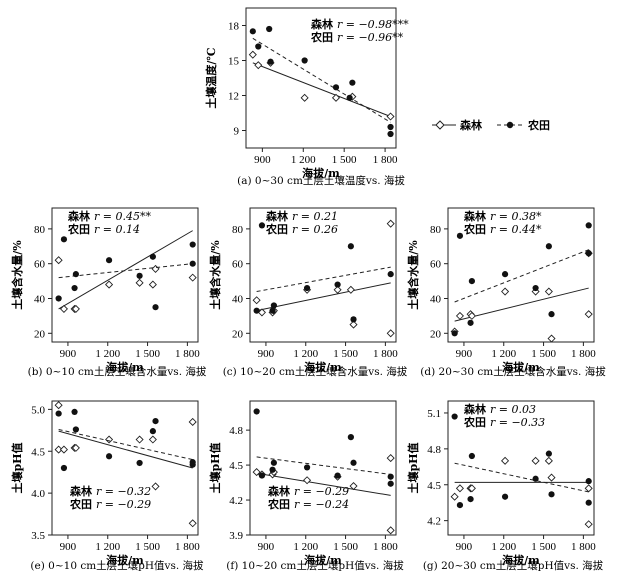 The height and width of the screenshot is (579, 617). Describe the element at coordinates (502, 229) in the screenshot. I see `stat-annotation: 农田 r = 0.44*` at that location.